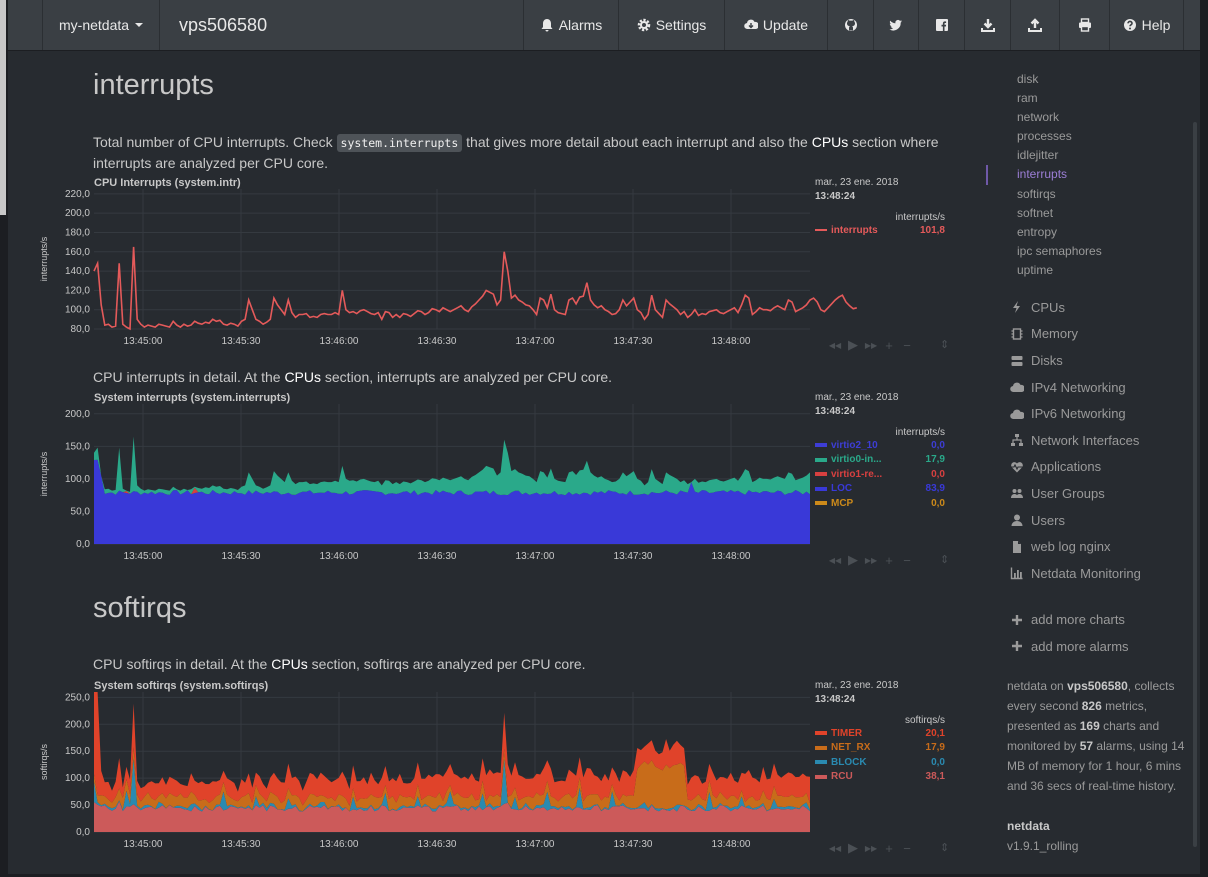 Image resolution: width=1208 pixels, height=877 pixels. I want to click on update-button: Update, so click(775, 25).